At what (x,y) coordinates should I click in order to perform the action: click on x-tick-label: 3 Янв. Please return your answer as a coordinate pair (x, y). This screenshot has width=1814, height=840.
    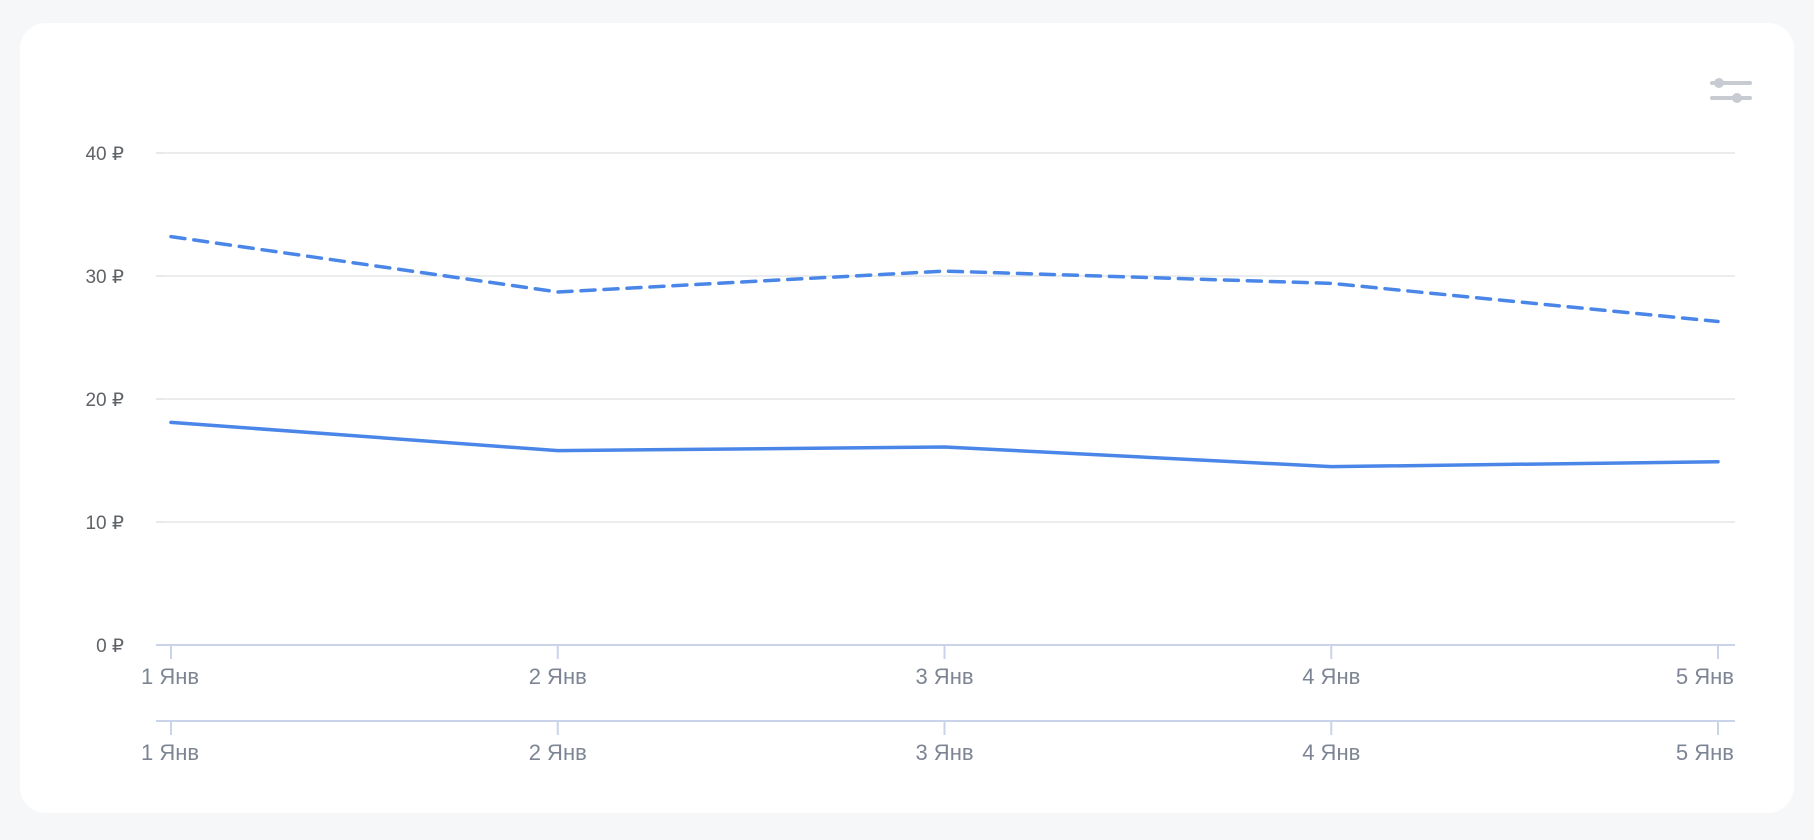
    Looking at the image, I should click on (944, 676).